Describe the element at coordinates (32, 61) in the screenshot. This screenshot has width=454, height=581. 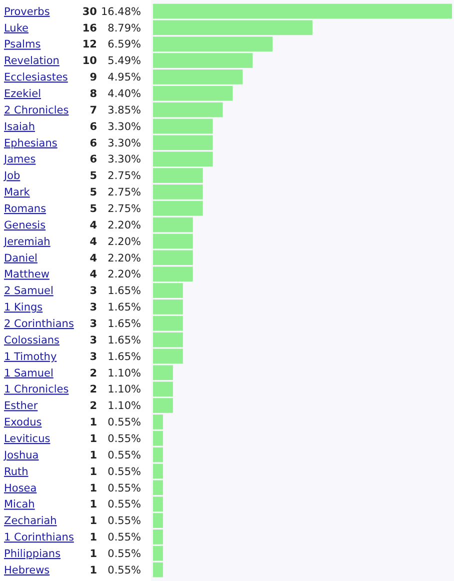
I see `y-tick-label: Revelation` at that location.